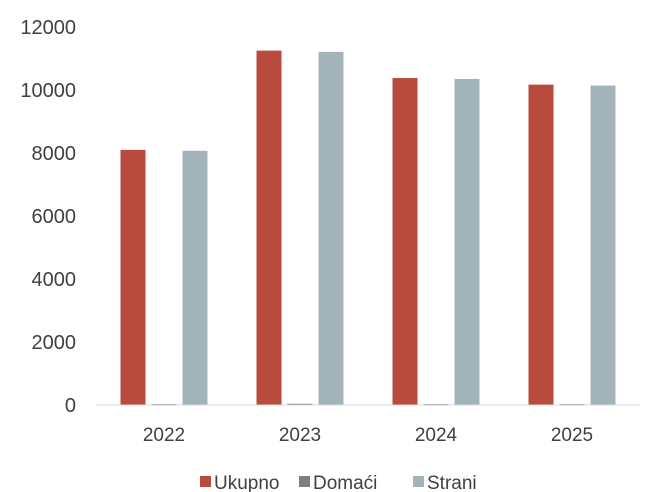 Image resolution: width=662 pixels, height=492 pixels. I want to click on y-tick-label: 12000, so click(48, 28).